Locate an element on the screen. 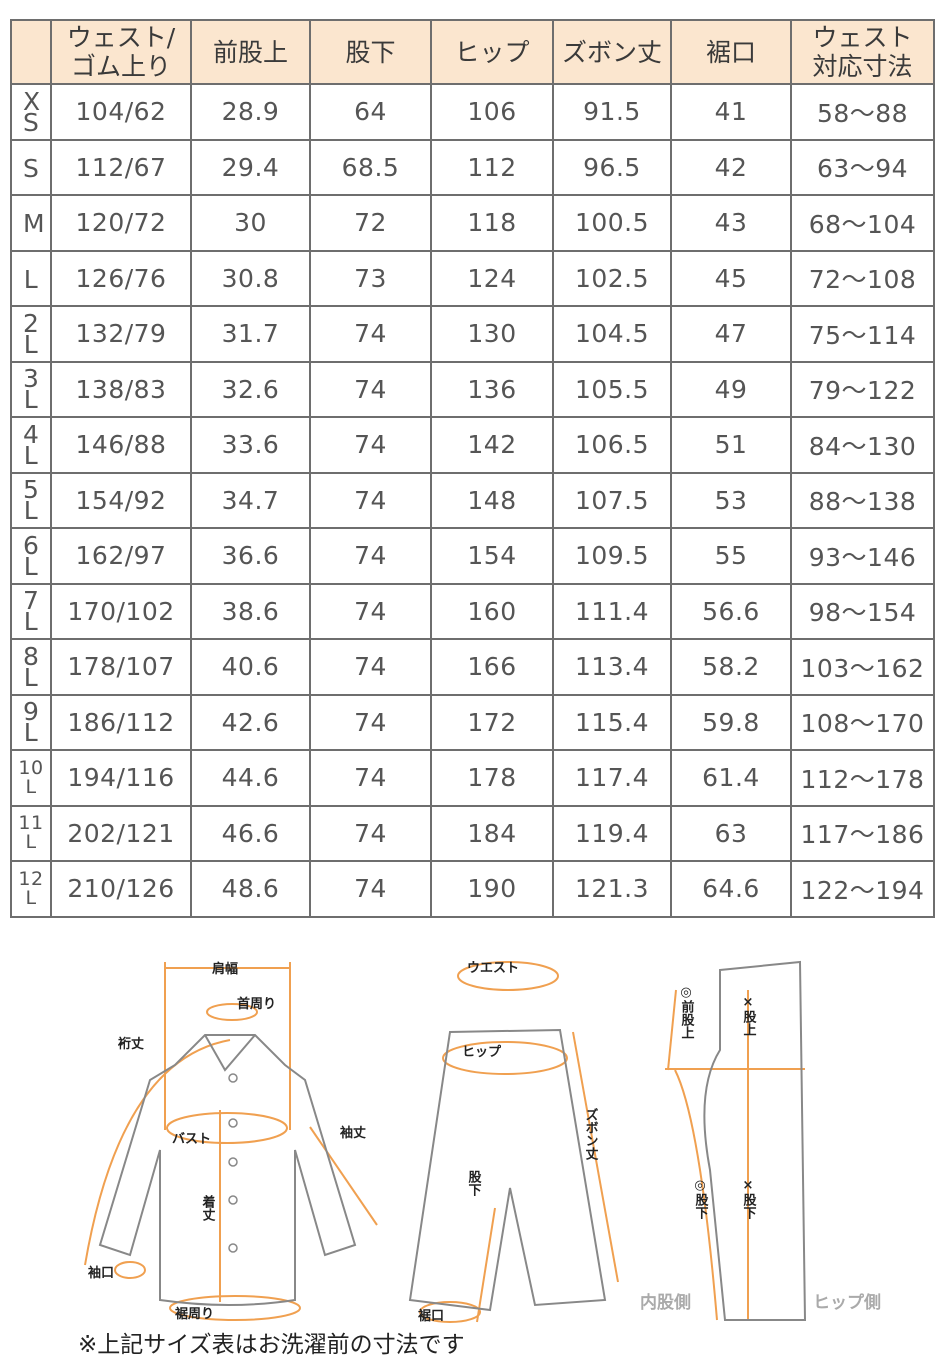 The image size is (940, 1360). table-cell: 31.7 is located at coordinates (250, 334).